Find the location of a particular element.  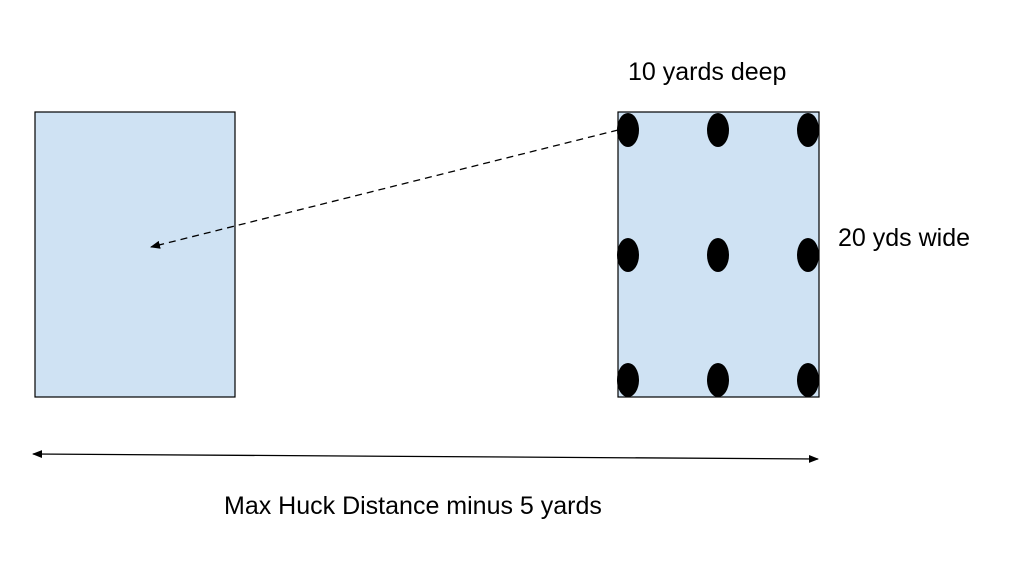

depth-label: 10 yards deep is located at coordinates (707, 72).